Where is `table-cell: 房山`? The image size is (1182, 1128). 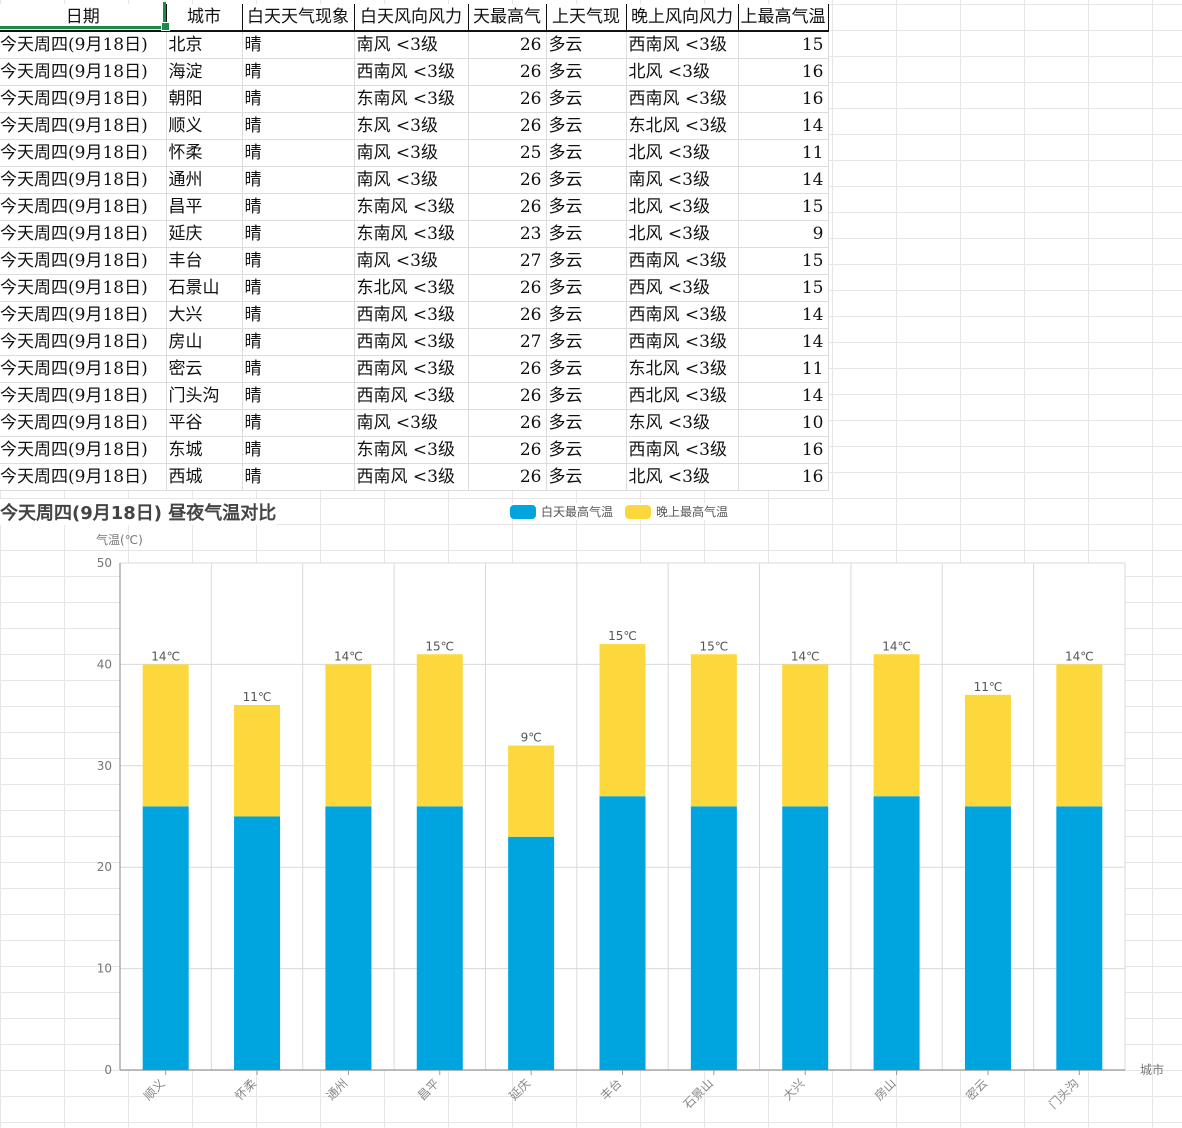 table-cell: 房山 is located at coordinates (204, 342).